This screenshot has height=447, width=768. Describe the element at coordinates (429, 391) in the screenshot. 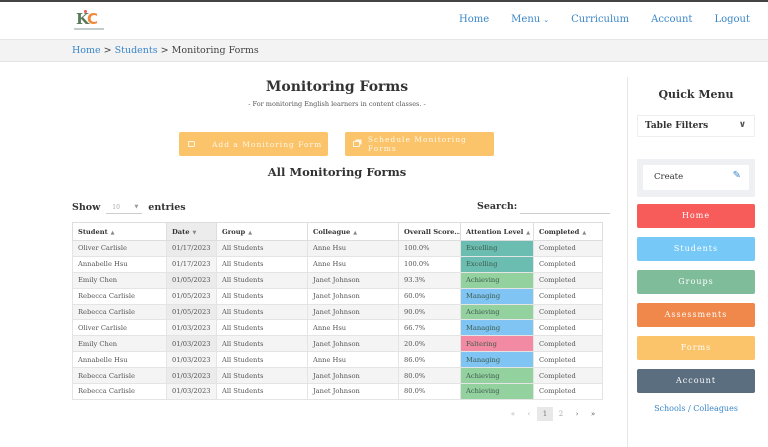

I see `cell-score: 80.0%` at that location.